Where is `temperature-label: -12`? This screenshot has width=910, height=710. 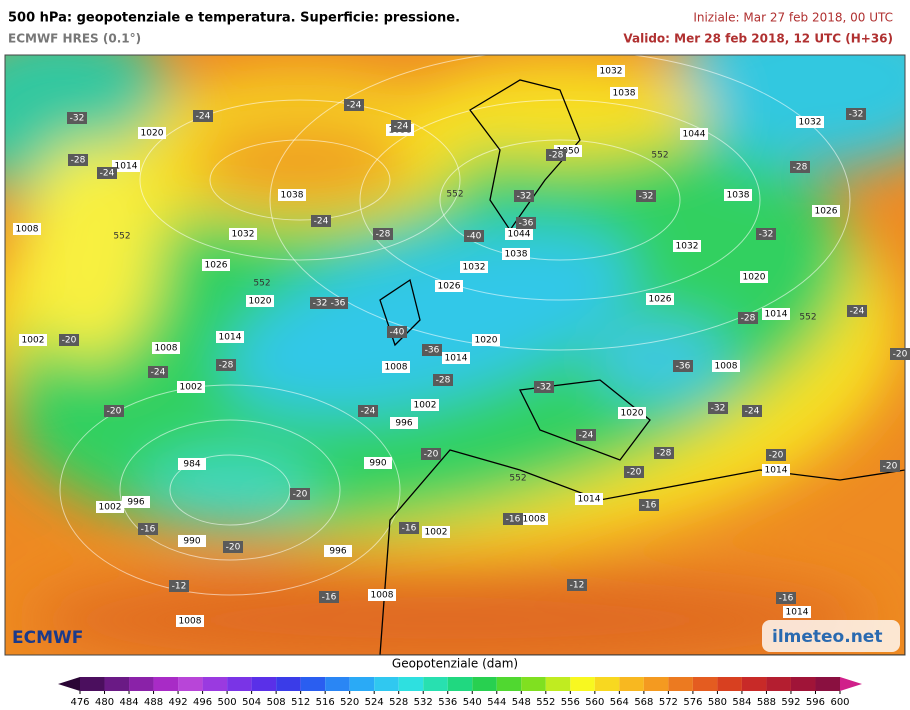 temperature-label: -12 is located at coordinates (179, 587).